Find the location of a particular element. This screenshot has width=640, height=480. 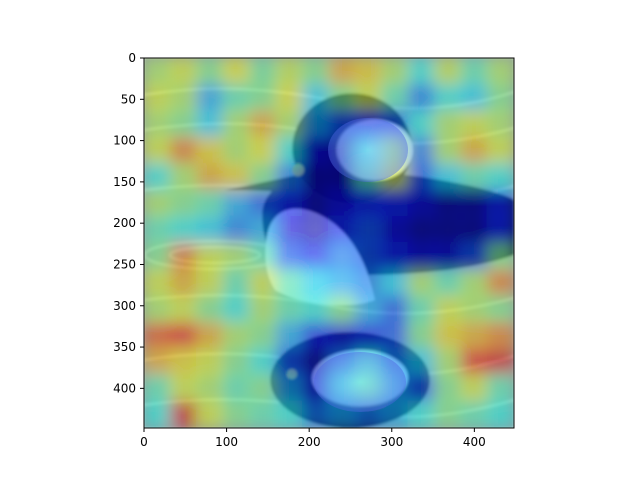

y-tick-label: 250 is located at coordinates (124, 264).